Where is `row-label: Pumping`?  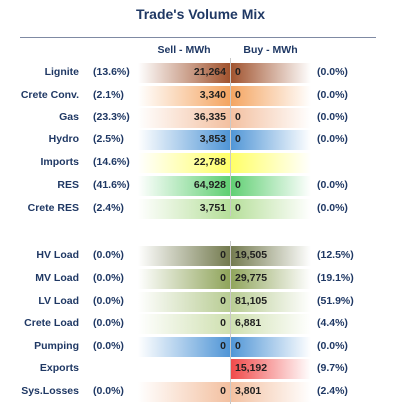
row-label: Pumping is located at coordinates (56, 346).